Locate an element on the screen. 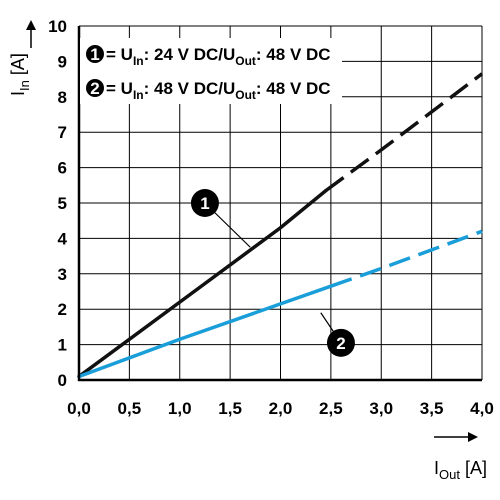  x-tick-labels: 0,0 0,5 1,0 1,5 2,0 2,5 3,0 3,5 4,0 is located at coordinates (280, 408).